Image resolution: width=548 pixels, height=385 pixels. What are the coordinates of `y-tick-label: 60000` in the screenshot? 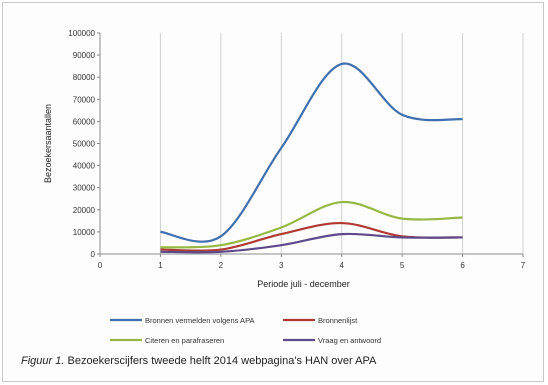 It's located at (84, 121).